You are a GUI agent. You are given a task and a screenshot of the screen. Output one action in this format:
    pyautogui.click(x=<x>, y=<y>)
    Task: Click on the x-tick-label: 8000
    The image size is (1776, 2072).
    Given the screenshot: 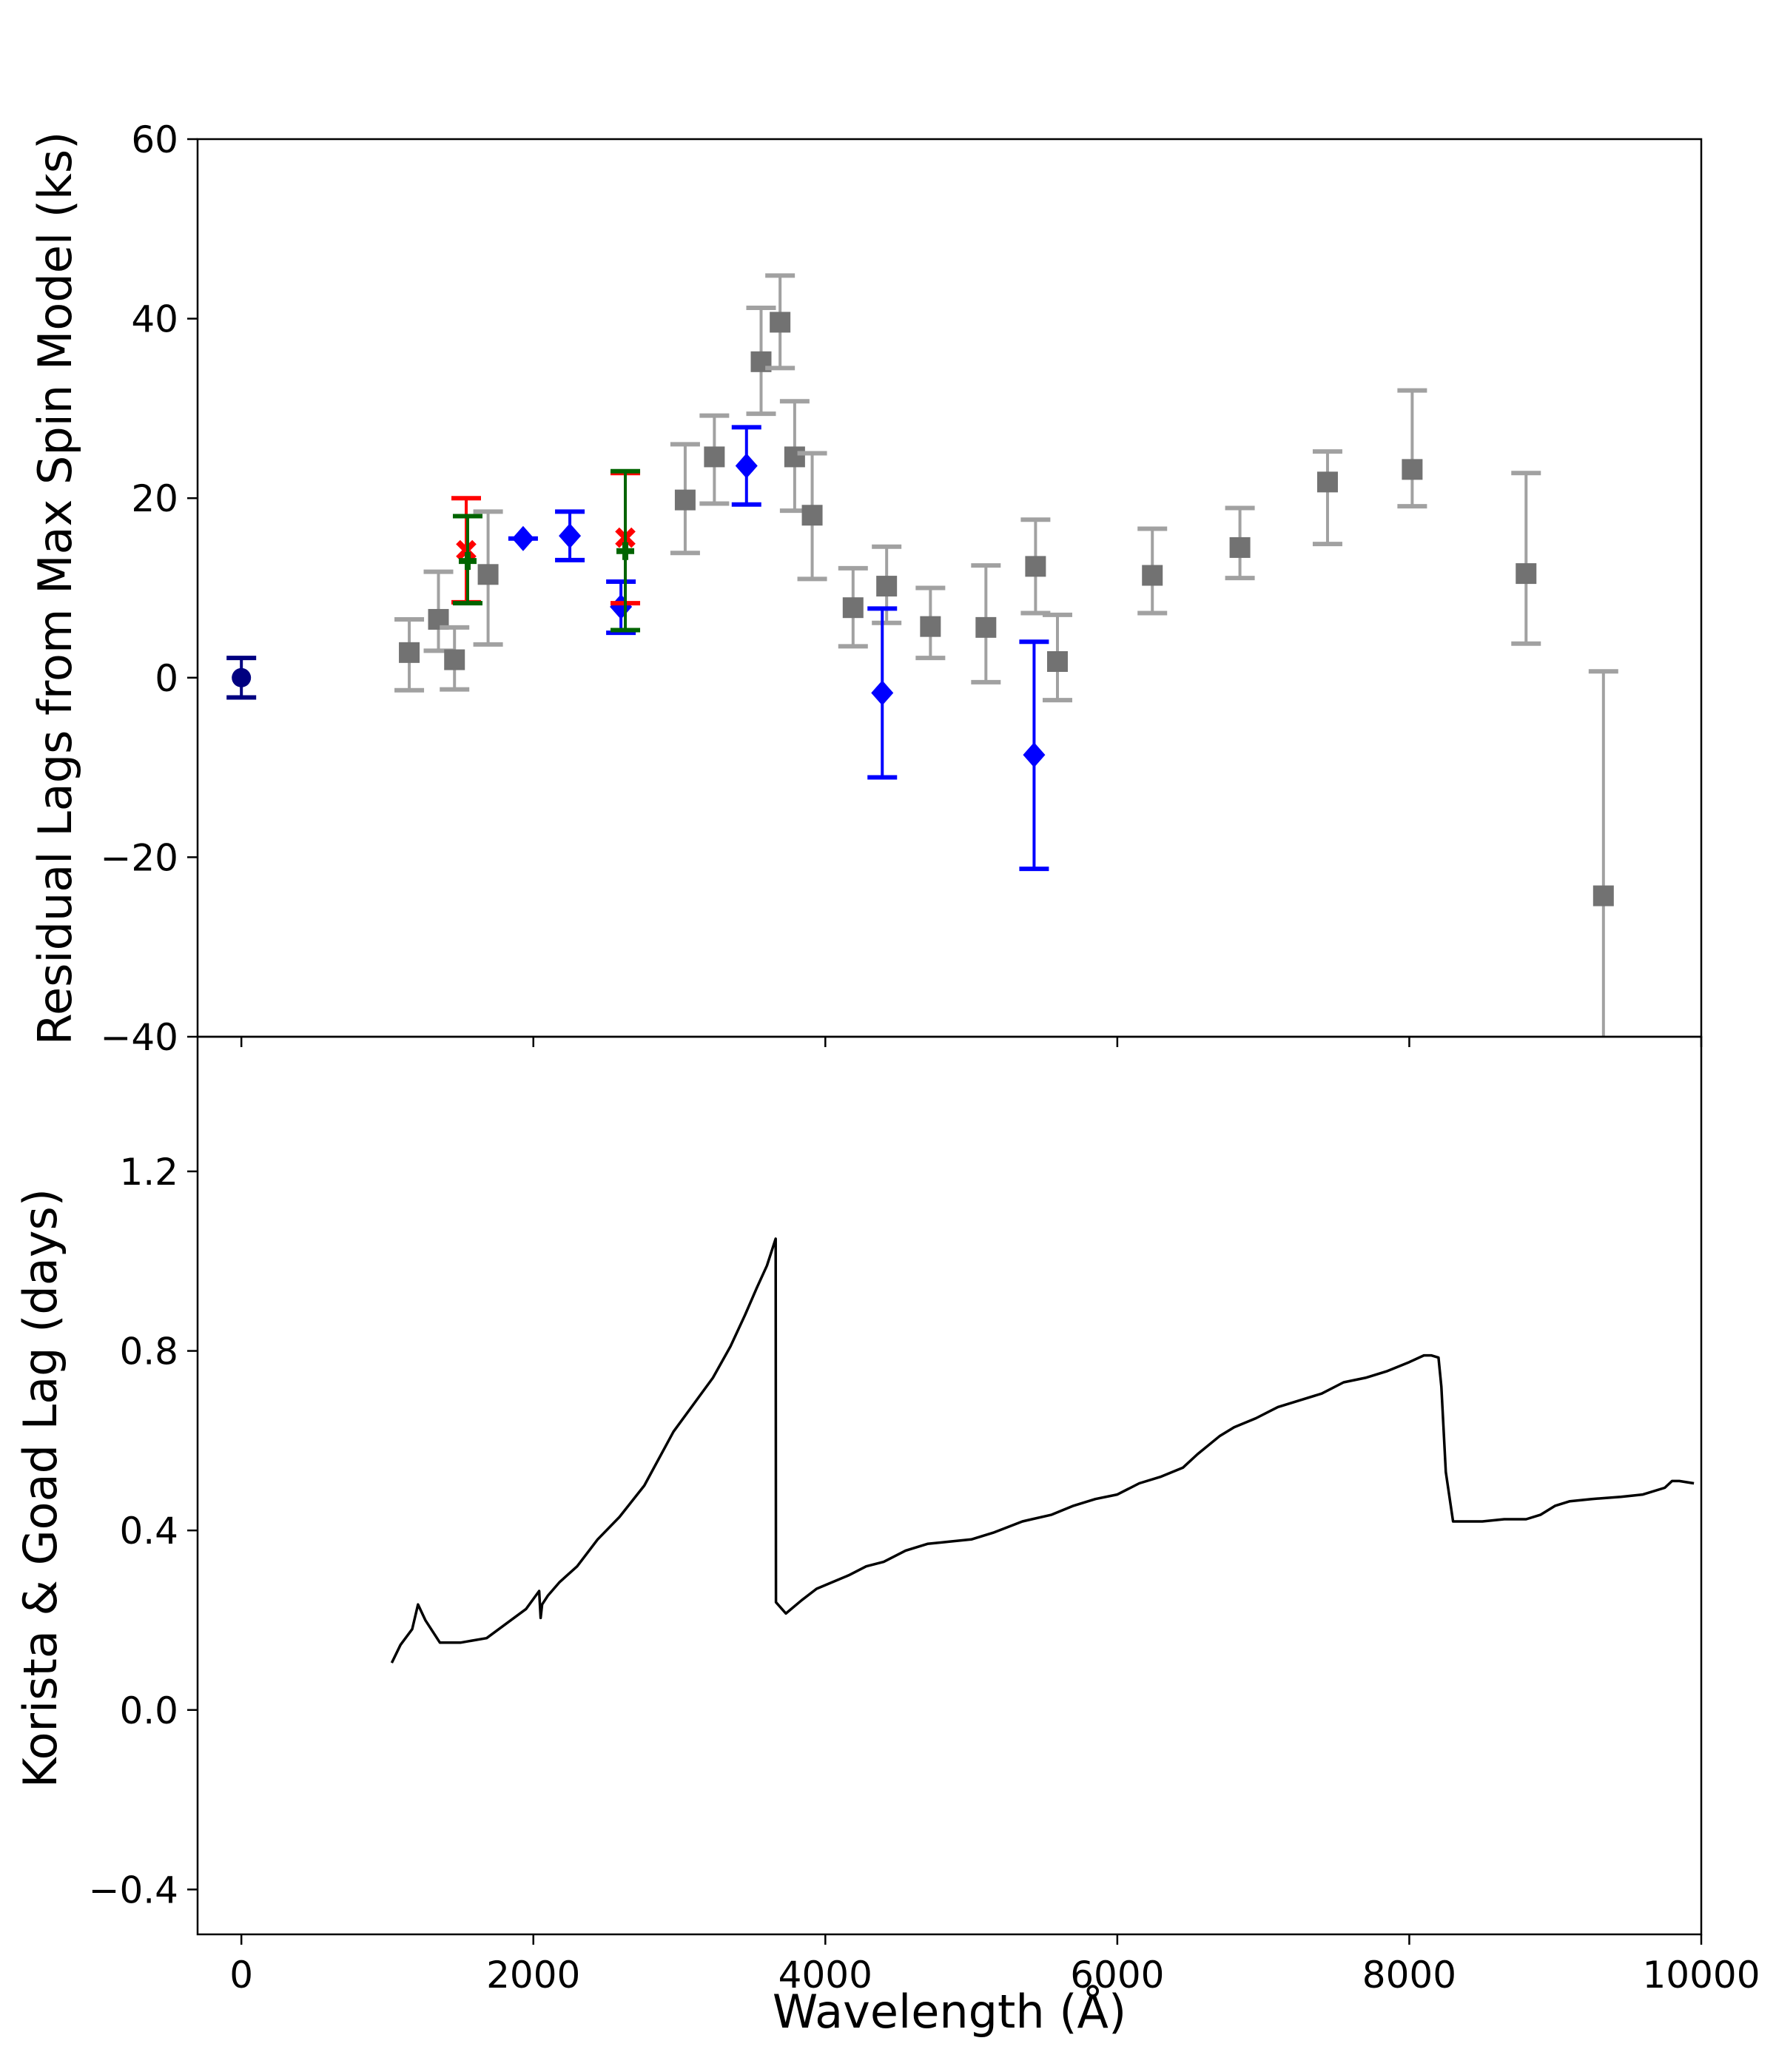 What is the action you would take?
    pyautogui.click(x=1409, y=1975)
    